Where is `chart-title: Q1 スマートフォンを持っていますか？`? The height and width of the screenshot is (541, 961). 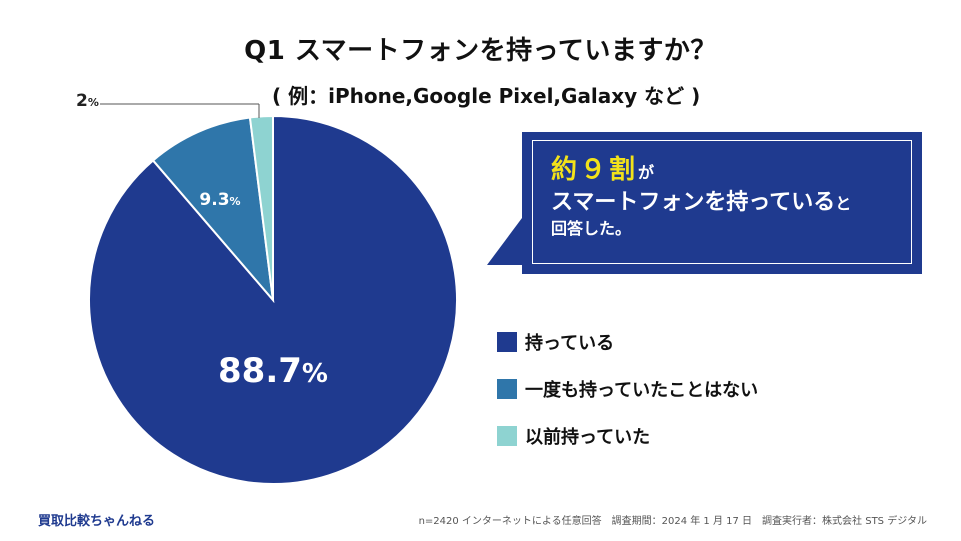 chart-title: Q1 スマートフォンを持っていますか？ is located at coordinates (480, 51).